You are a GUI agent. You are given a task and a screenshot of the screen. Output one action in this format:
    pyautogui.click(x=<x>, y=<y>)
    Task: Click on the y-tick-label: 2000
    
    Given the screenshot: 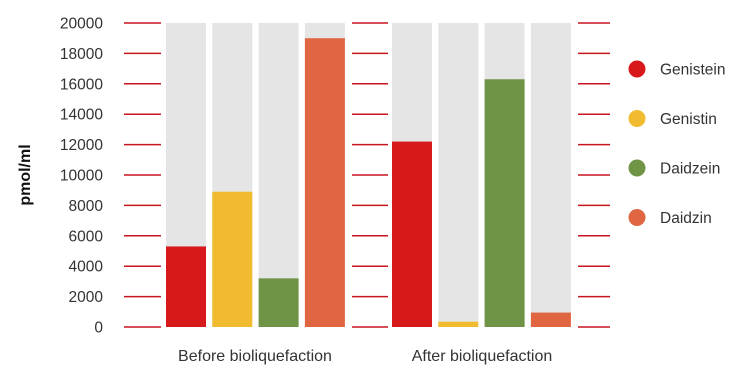 What is the action you would take?
    pyautogui.click(x=86, y=297)
    